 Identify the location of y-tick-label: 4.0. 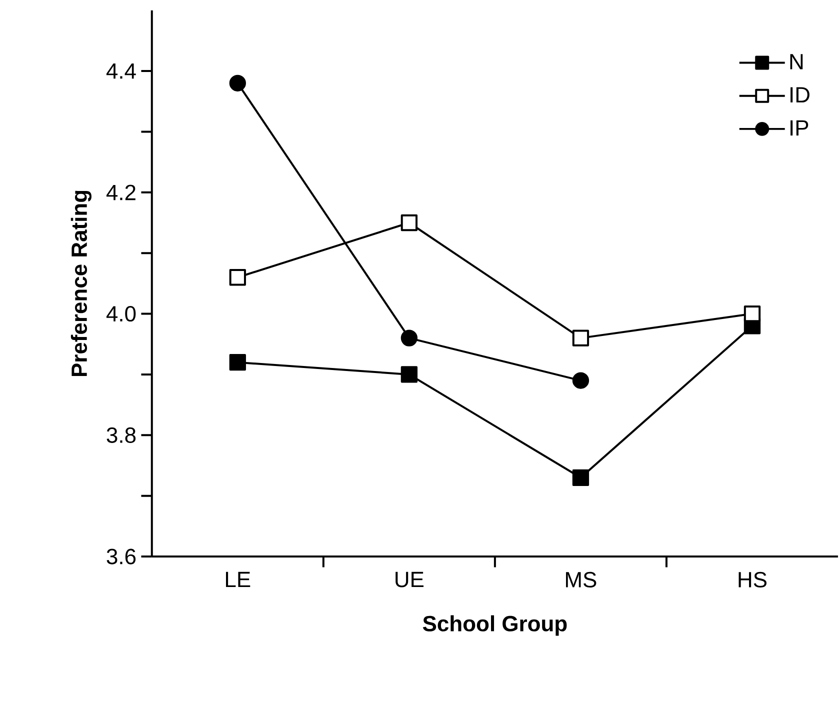
(121, 314).